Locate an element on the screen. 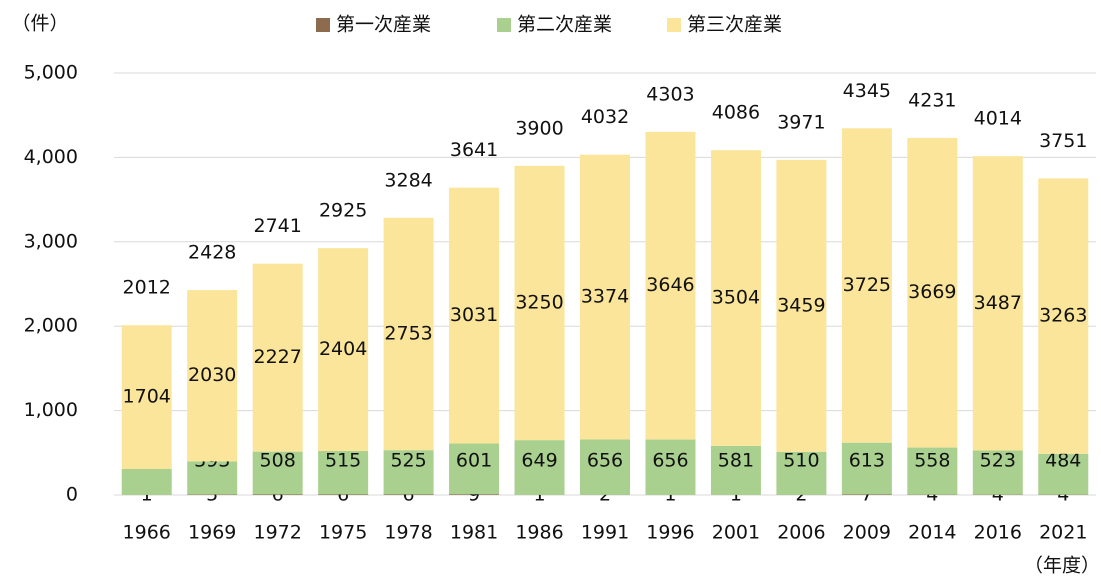 Image resolution: width=1101 pixels, height=581 pixels. data-label: 2030 is located at coordinates (212, 375).